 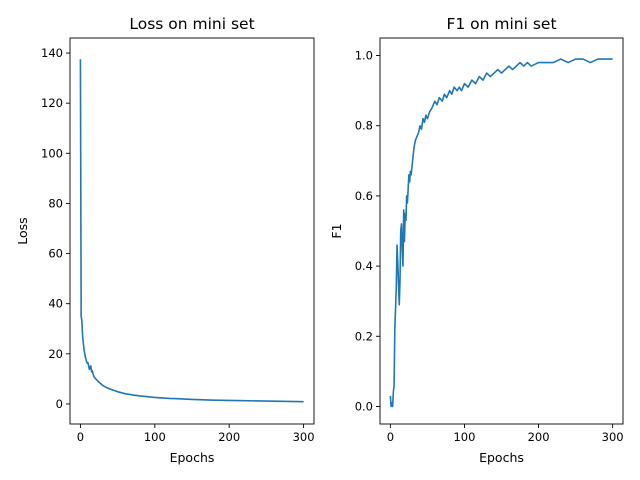 I want to click on y-tick-label: 0.4, so click(x=364, y=266).